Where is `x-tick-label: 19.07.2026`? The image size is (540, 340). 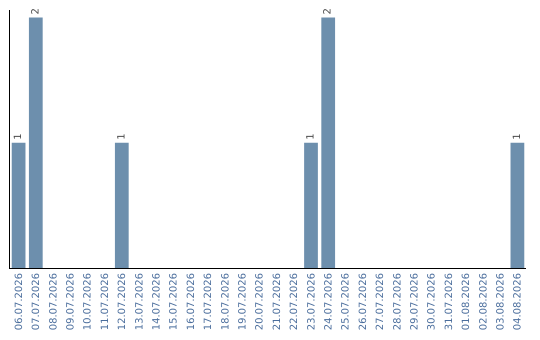
x-tick-label: 19.07.2026 is located at coordinates (242, 301).